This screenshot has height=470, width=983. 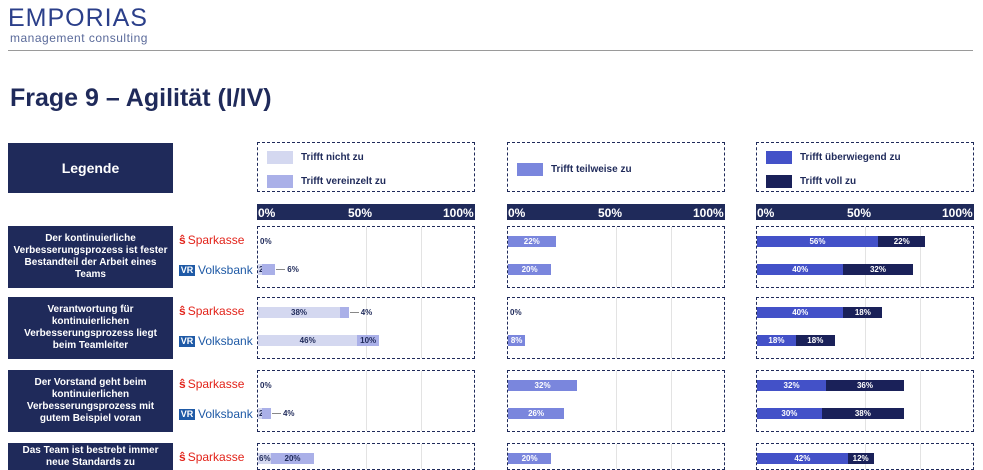 I want to click on data-label: 20%, so click(x=529, y=269).